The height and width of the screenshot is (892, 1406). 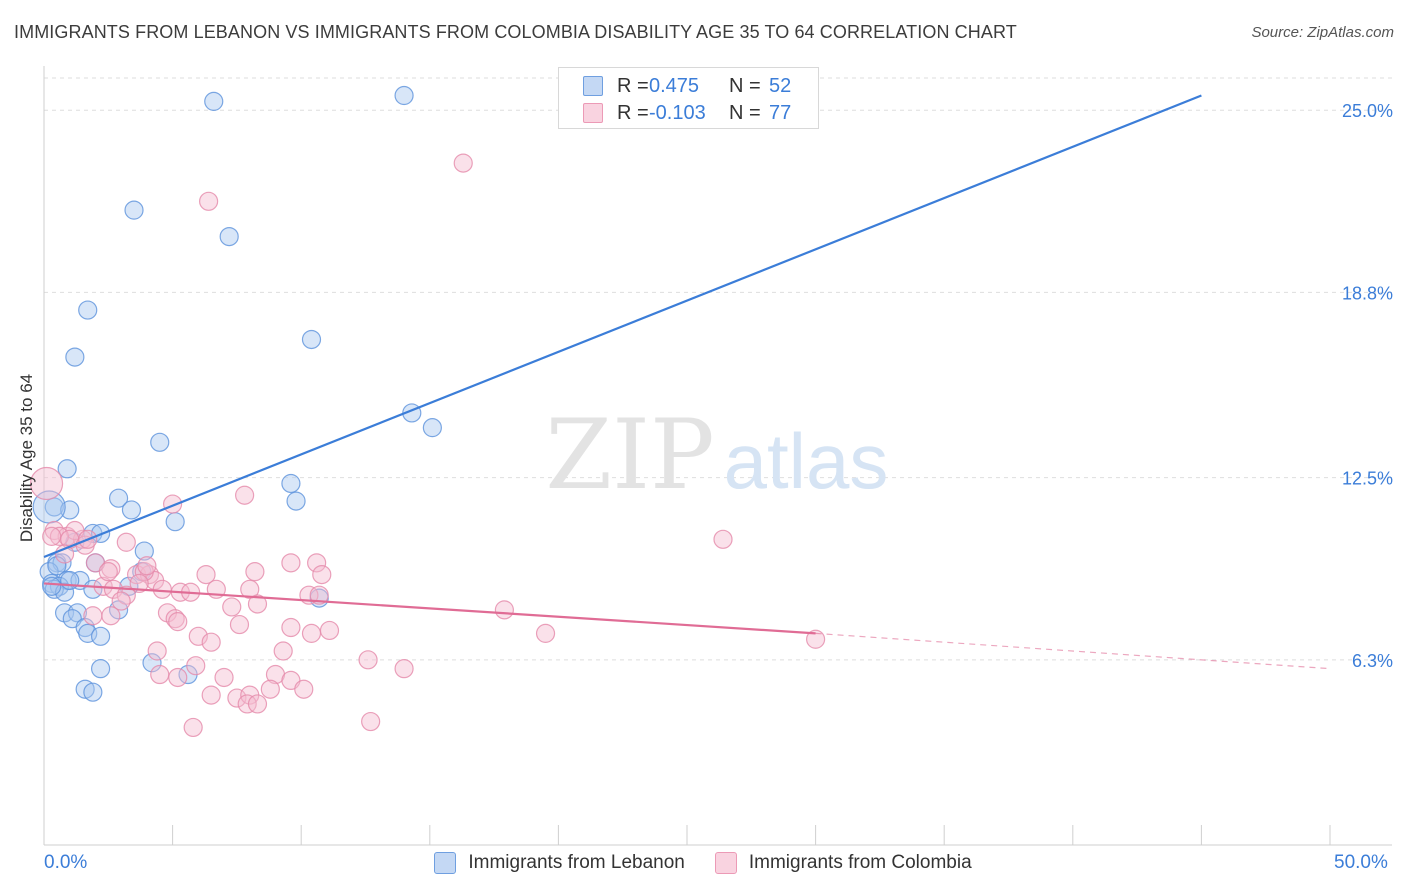 I want to click on y-tick-label: 12.5%, so click(x=1367, y=479).